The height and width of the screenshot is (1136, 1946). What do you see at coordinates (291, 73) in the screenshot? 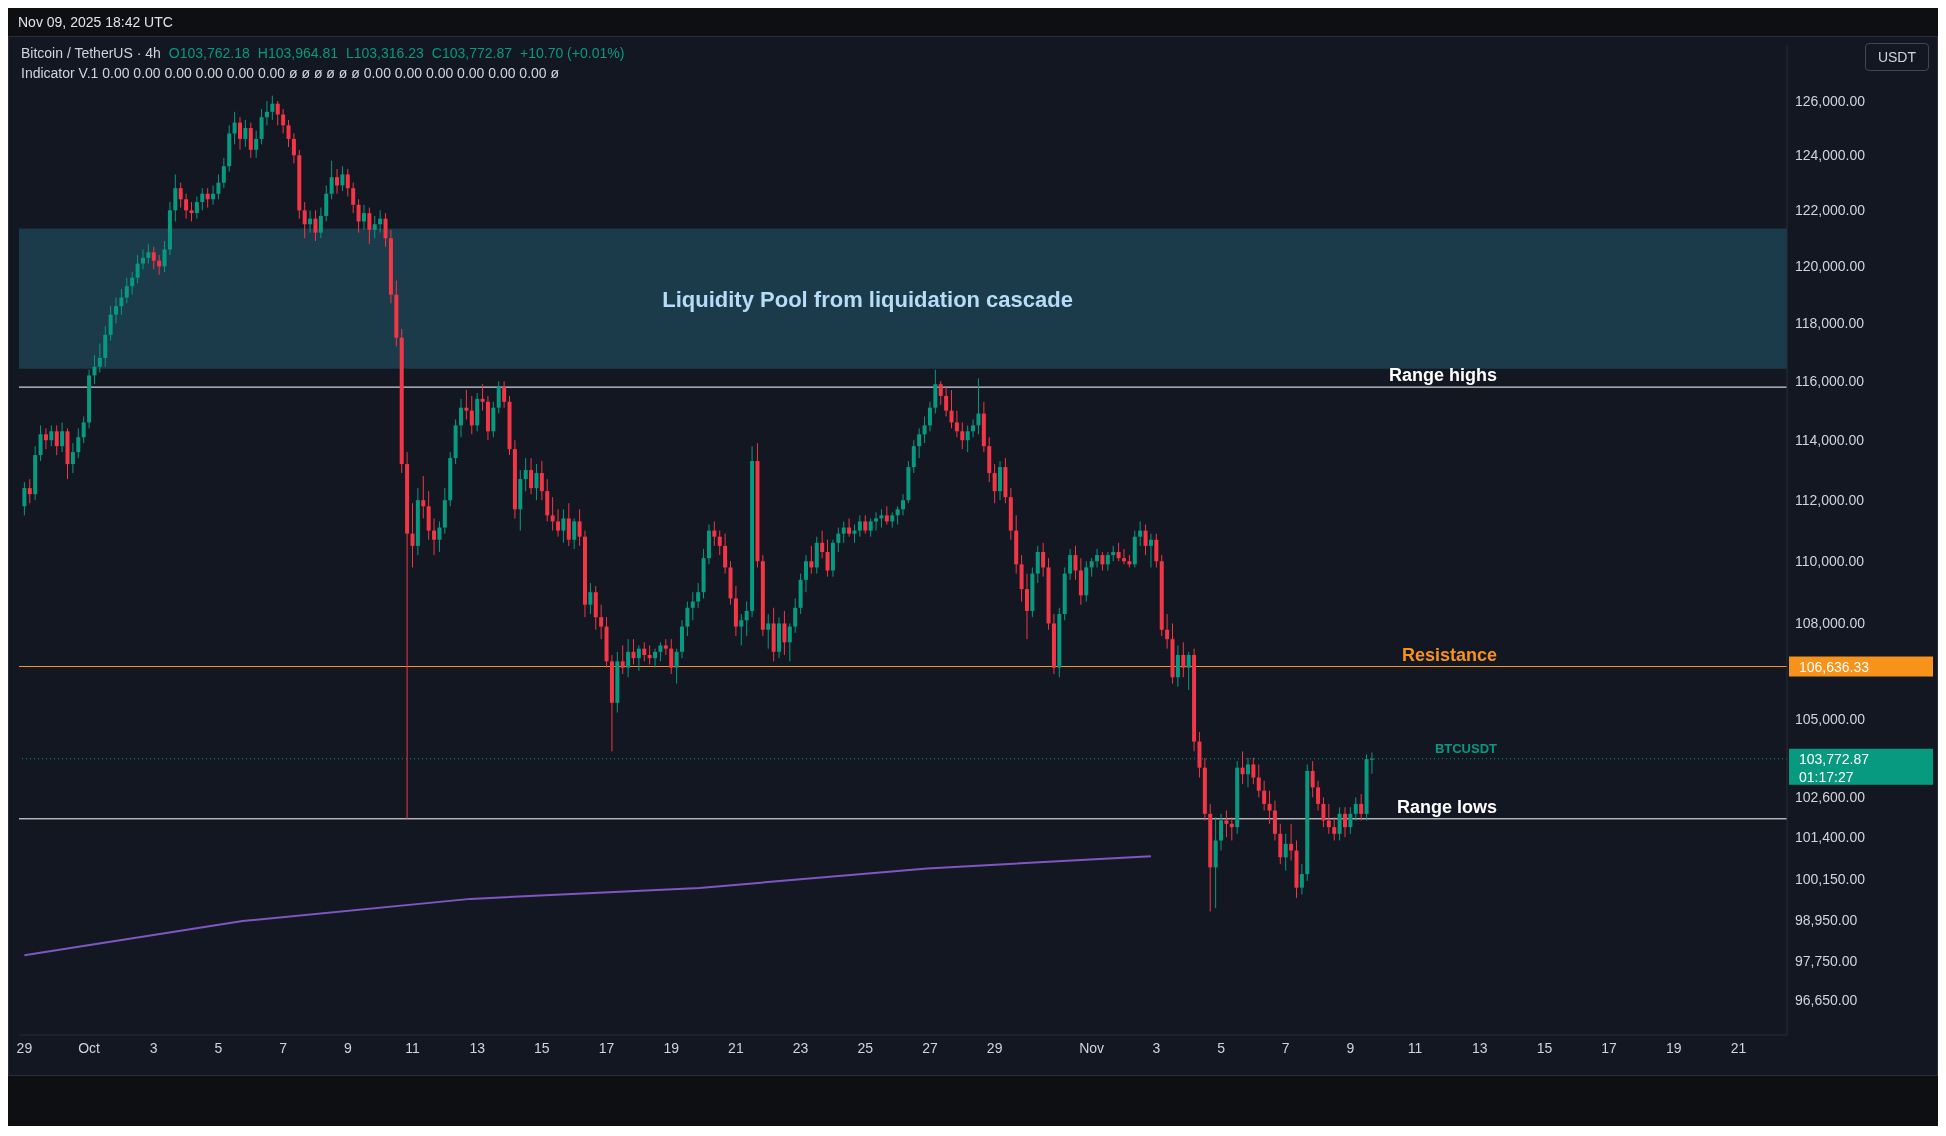
I see `text: Indicator V.1 0.00 0.00 0.00 0.00 0.00 0.00 ø ø ø ø ø ø 0.00 0.00 0.00 0.00 0.00 0.00 ø` at bounding box center [291, 73].